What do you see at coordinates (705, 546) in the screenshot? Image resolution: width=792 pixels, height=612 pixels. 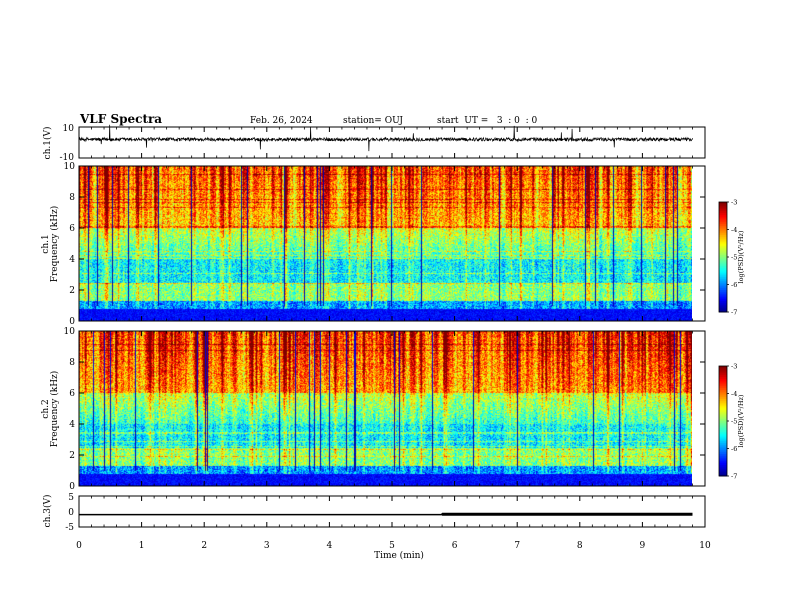 I see `x-tick-label-10: 10` at bounding box center [705, 546].